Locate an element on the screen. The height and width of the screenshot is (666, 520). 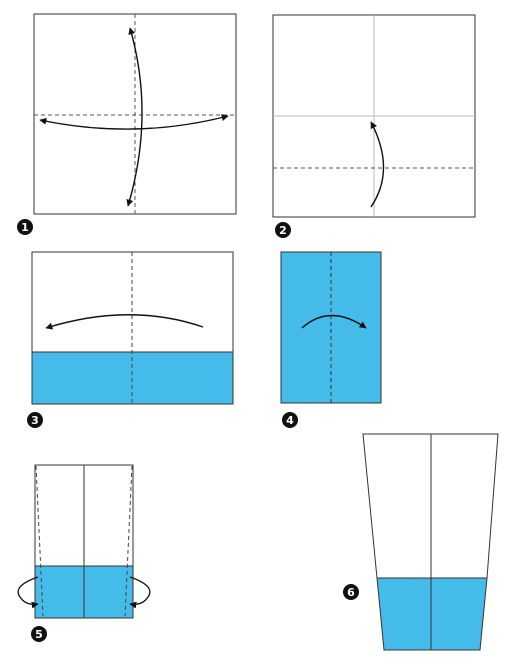
step-3-number: 3 is located at coordinates (35, 420).